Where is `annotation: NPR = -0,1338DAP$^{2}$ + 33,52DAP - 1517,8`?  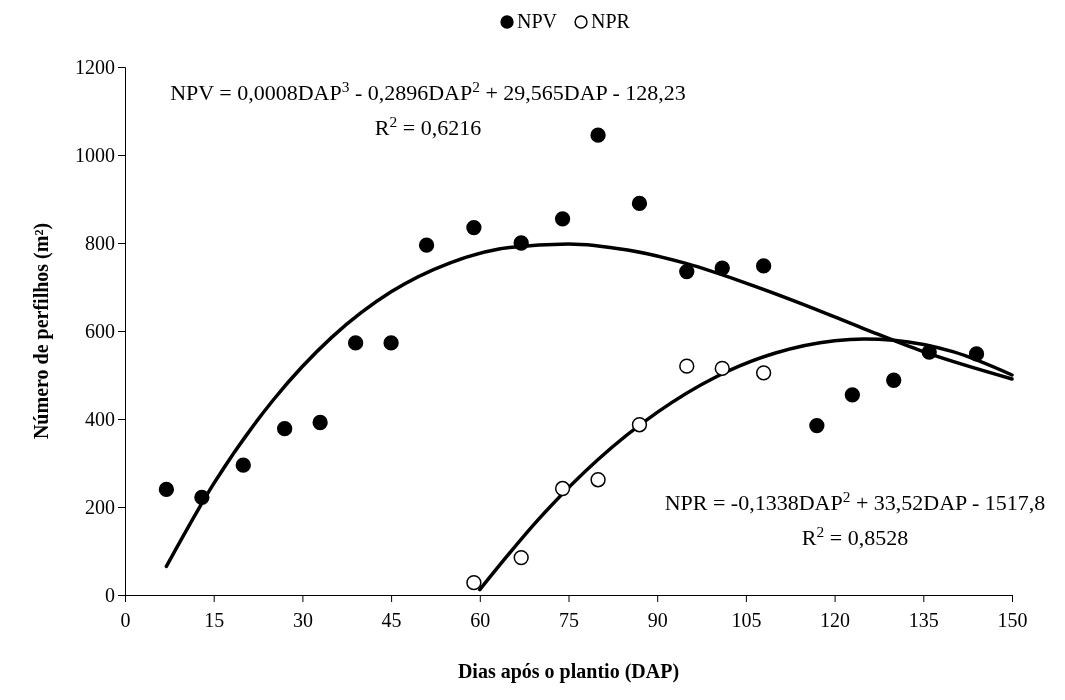 annotation: NPR = -0,1338DAP$^{2}$ + 33,52DAP - 1517,8 is located at coordinates (855, 501).